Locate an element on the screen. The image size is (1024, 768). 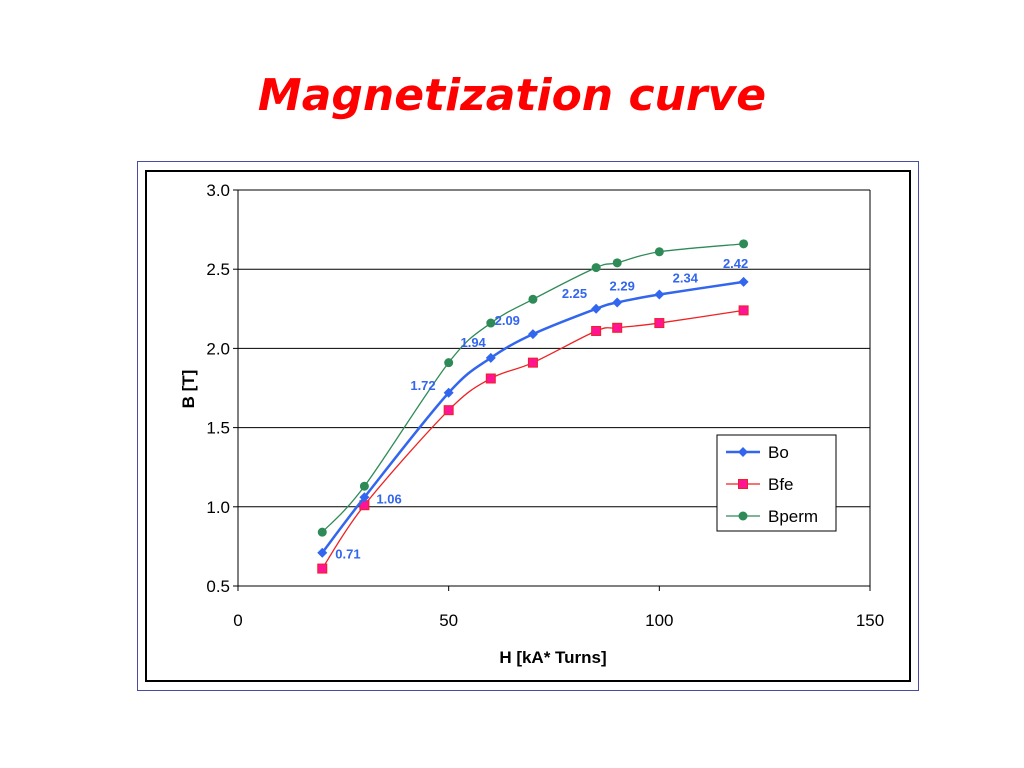
legend-item-bperm: Bperm is located at coordinates (772, 516).